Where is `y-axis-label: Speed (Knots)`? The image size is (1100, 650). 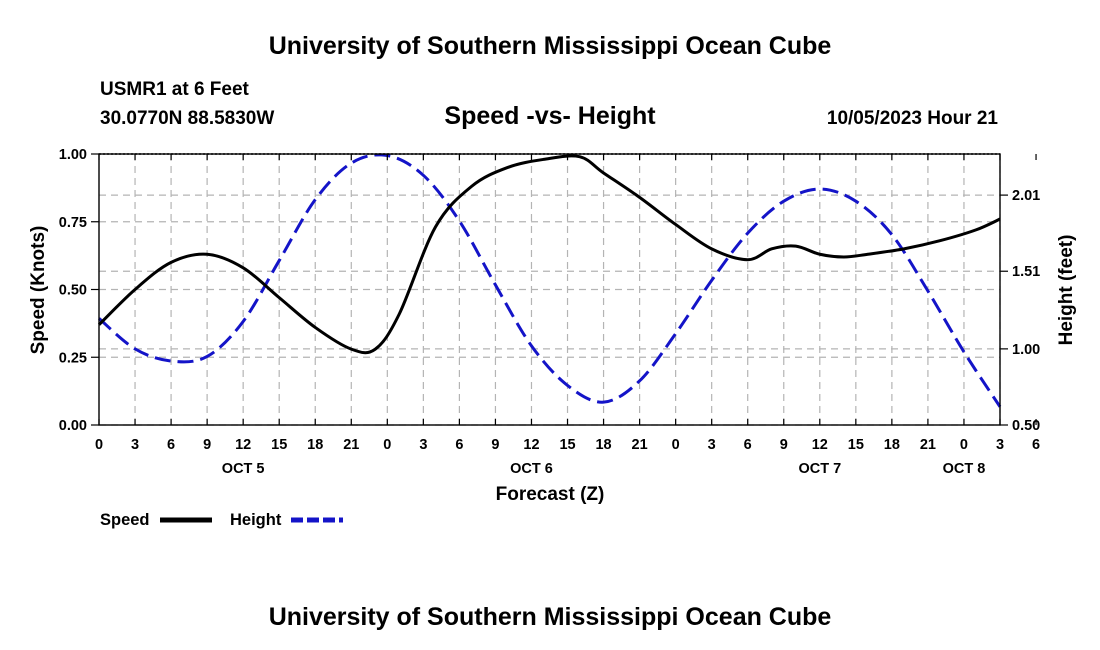 y-axis-label: Speed (Knots) is located at coordinates (38, 290).